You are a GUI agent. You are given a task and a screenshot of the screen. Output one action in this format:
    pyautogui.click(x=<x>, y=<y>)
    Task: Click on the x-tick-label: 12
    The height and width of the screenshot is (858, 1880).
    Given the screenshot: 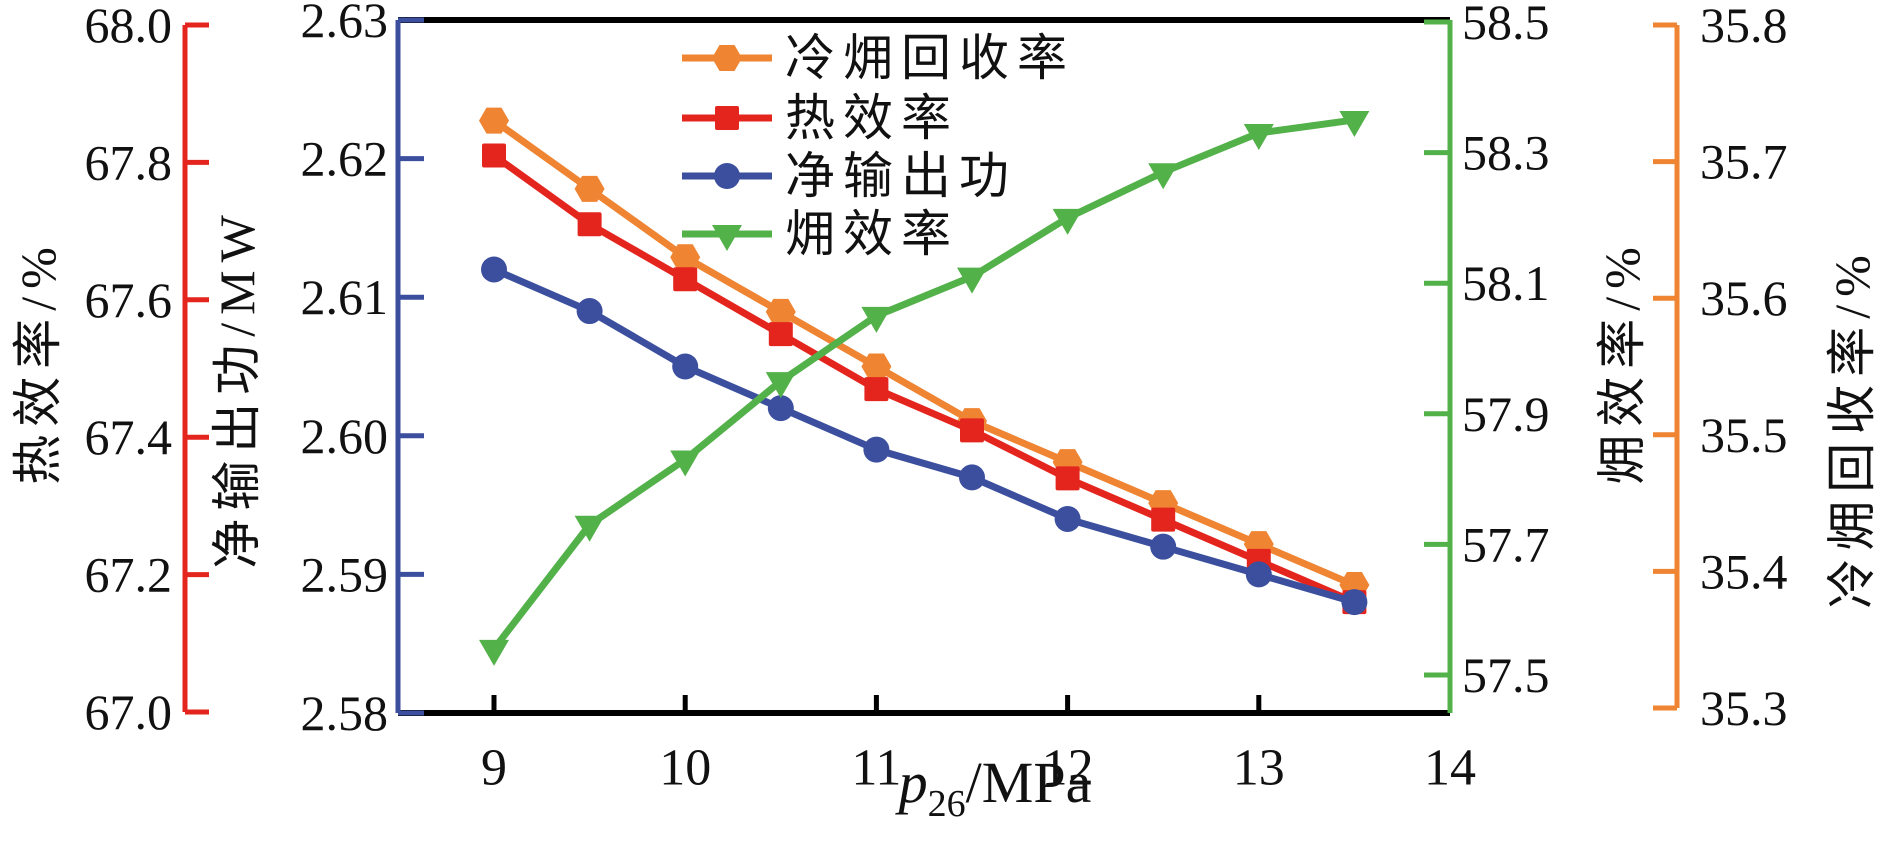 What is the action you would take?
    pyautogui.click(x=1068, y=768)
    